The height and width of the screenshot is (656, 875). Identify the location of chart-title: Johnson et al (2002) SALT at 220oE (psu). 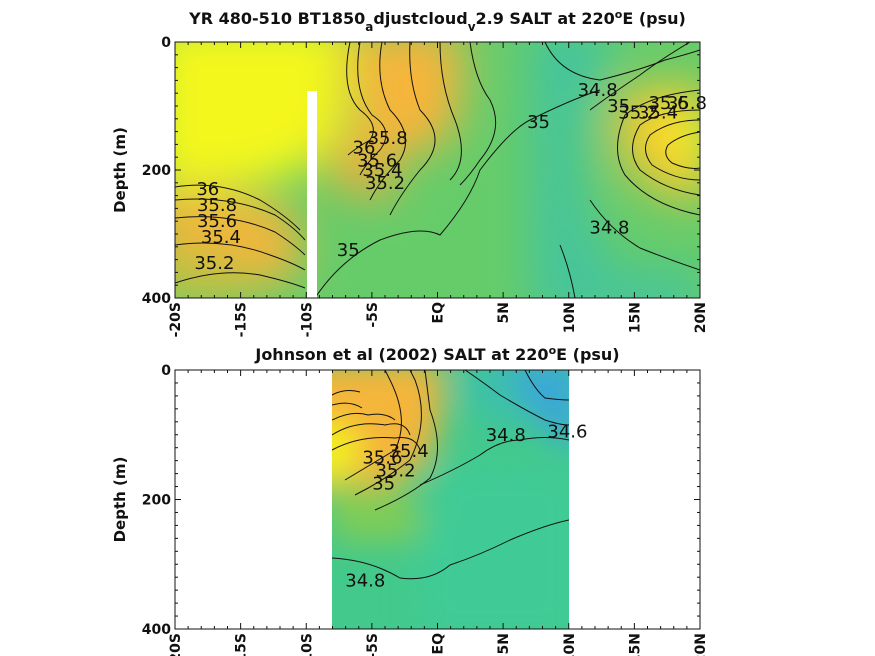
(436, 354).